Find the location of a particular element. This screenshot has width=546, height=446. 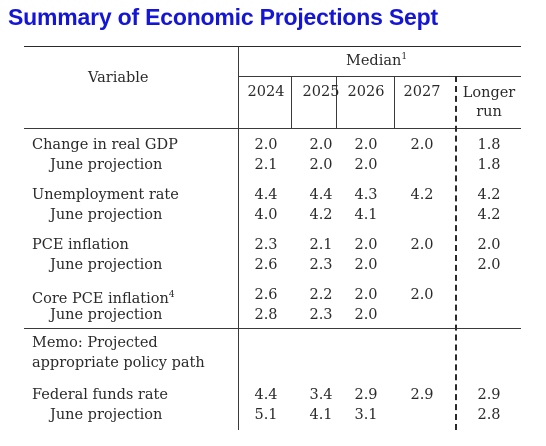

col-divider-2025 is located at coordinates (291, 102).